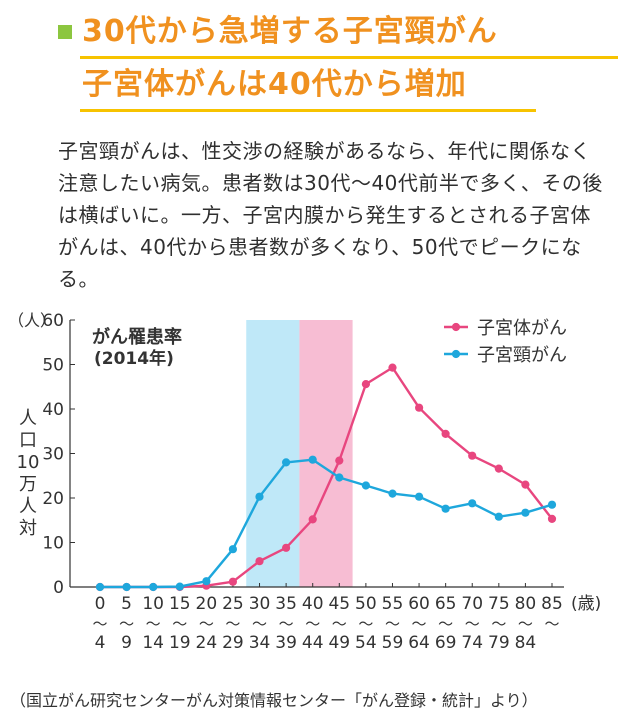 The height and width of the screenshot is (727, 630). Describe the element at coordinates (551, 624) in the screenshot. I see `x-tick-tilde-17: ～` at that location.